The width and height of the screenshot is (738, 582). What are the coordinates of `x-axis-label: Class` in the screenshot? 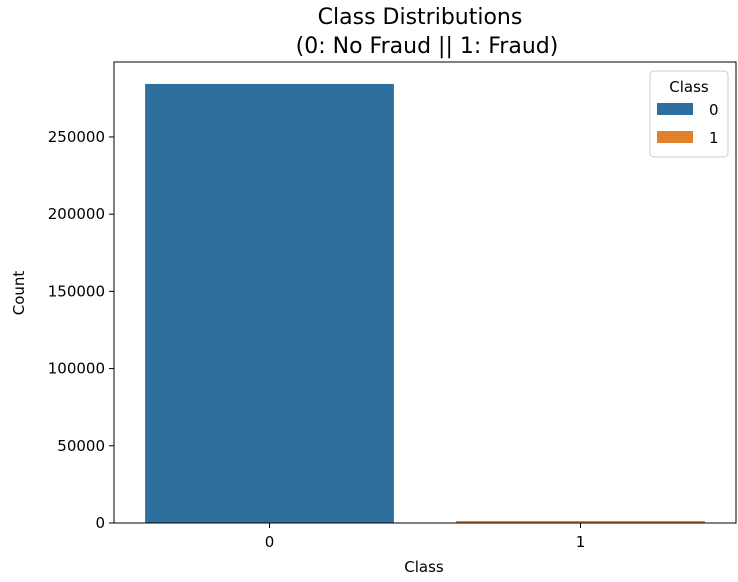 It's located at (424, 567).